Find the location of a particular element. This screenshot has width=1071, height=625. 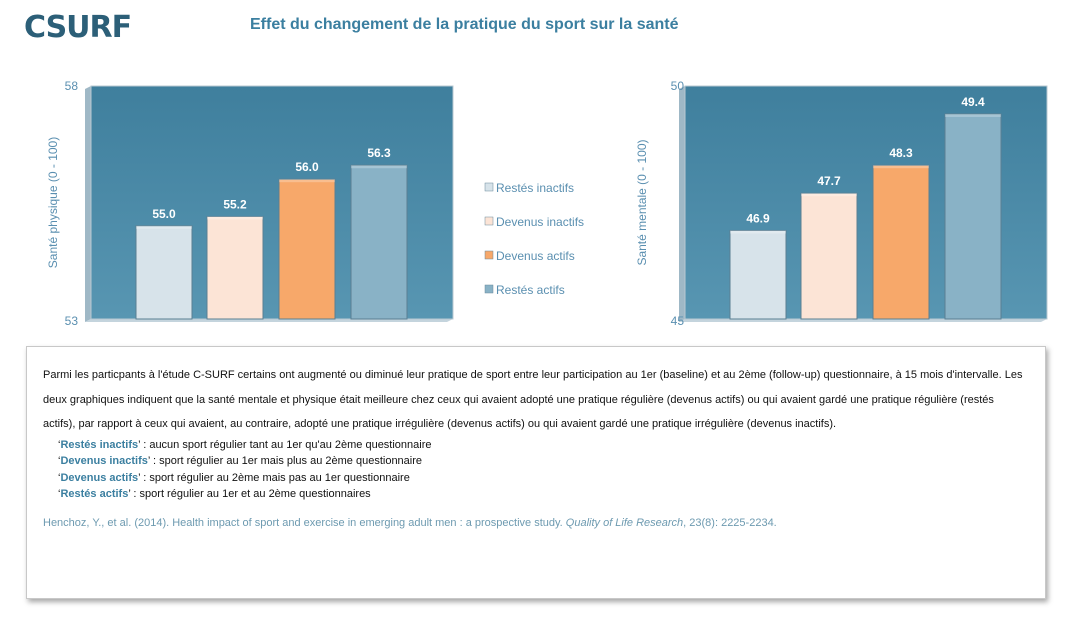

bar-data-label: 55.0 is located at coordinates (164, 214).